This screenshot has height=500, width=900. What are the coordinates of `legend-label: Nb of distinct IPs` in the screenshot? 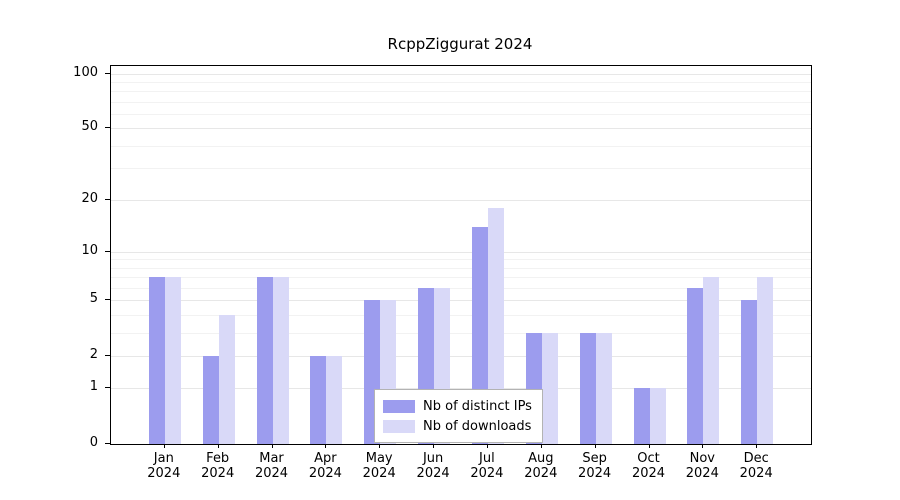 It's located at (477, 406).